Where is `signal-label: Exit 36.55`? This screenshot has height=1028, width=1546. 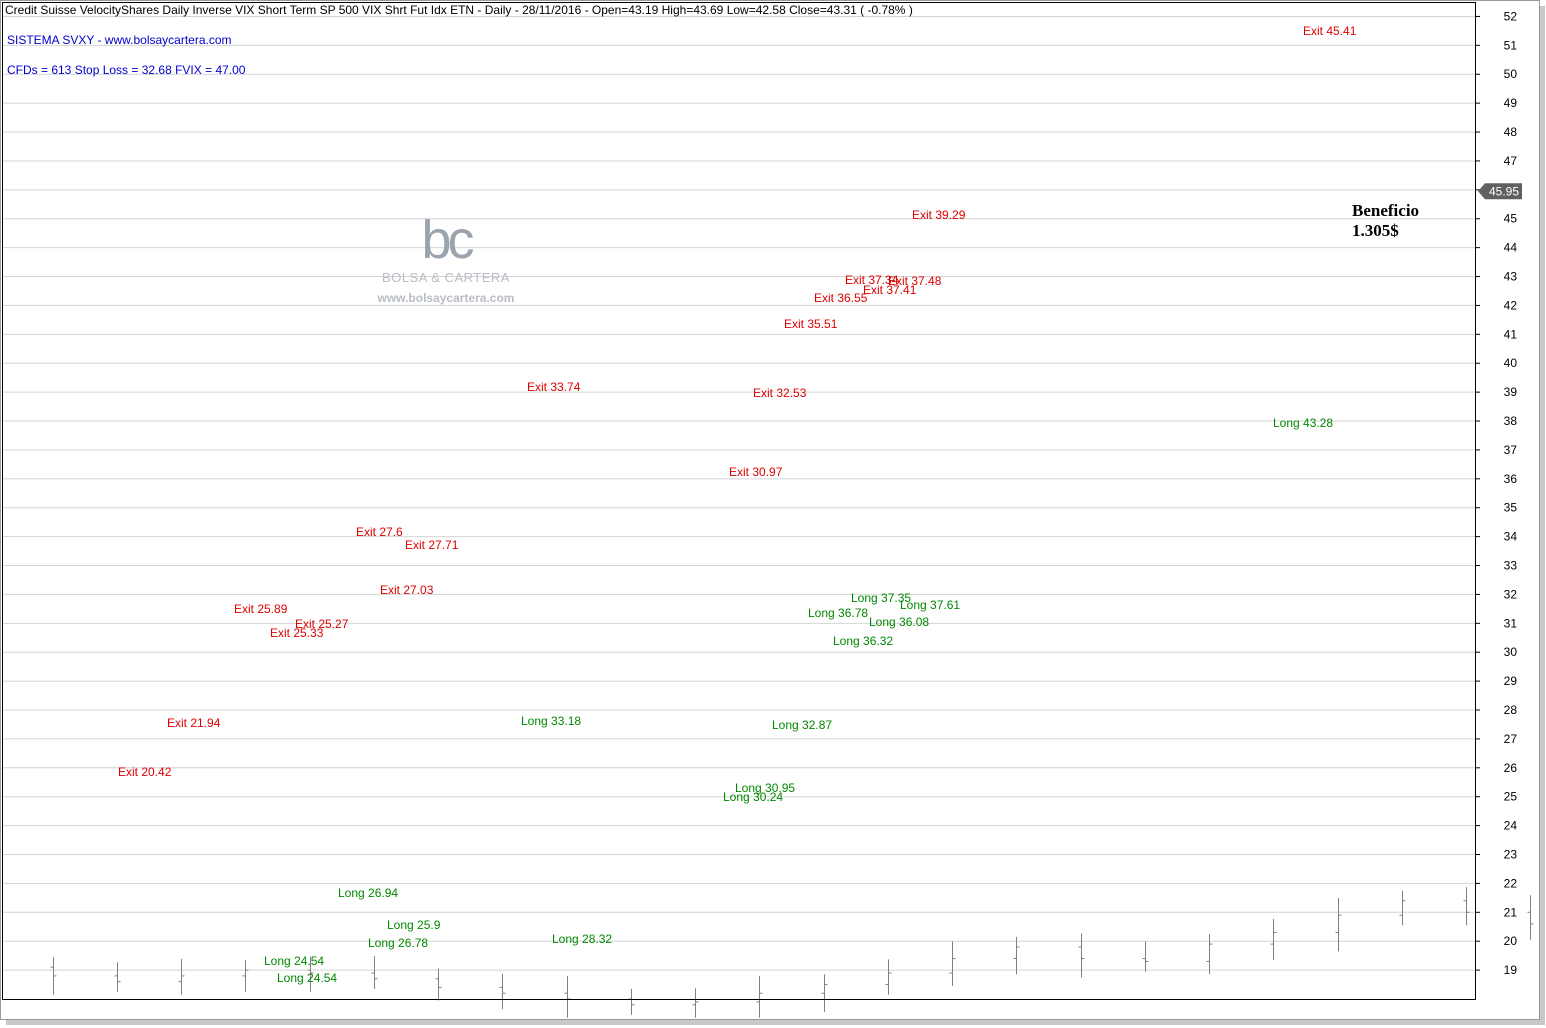 signal-label: Exit 36.55 is located at coordinates (841, 298).